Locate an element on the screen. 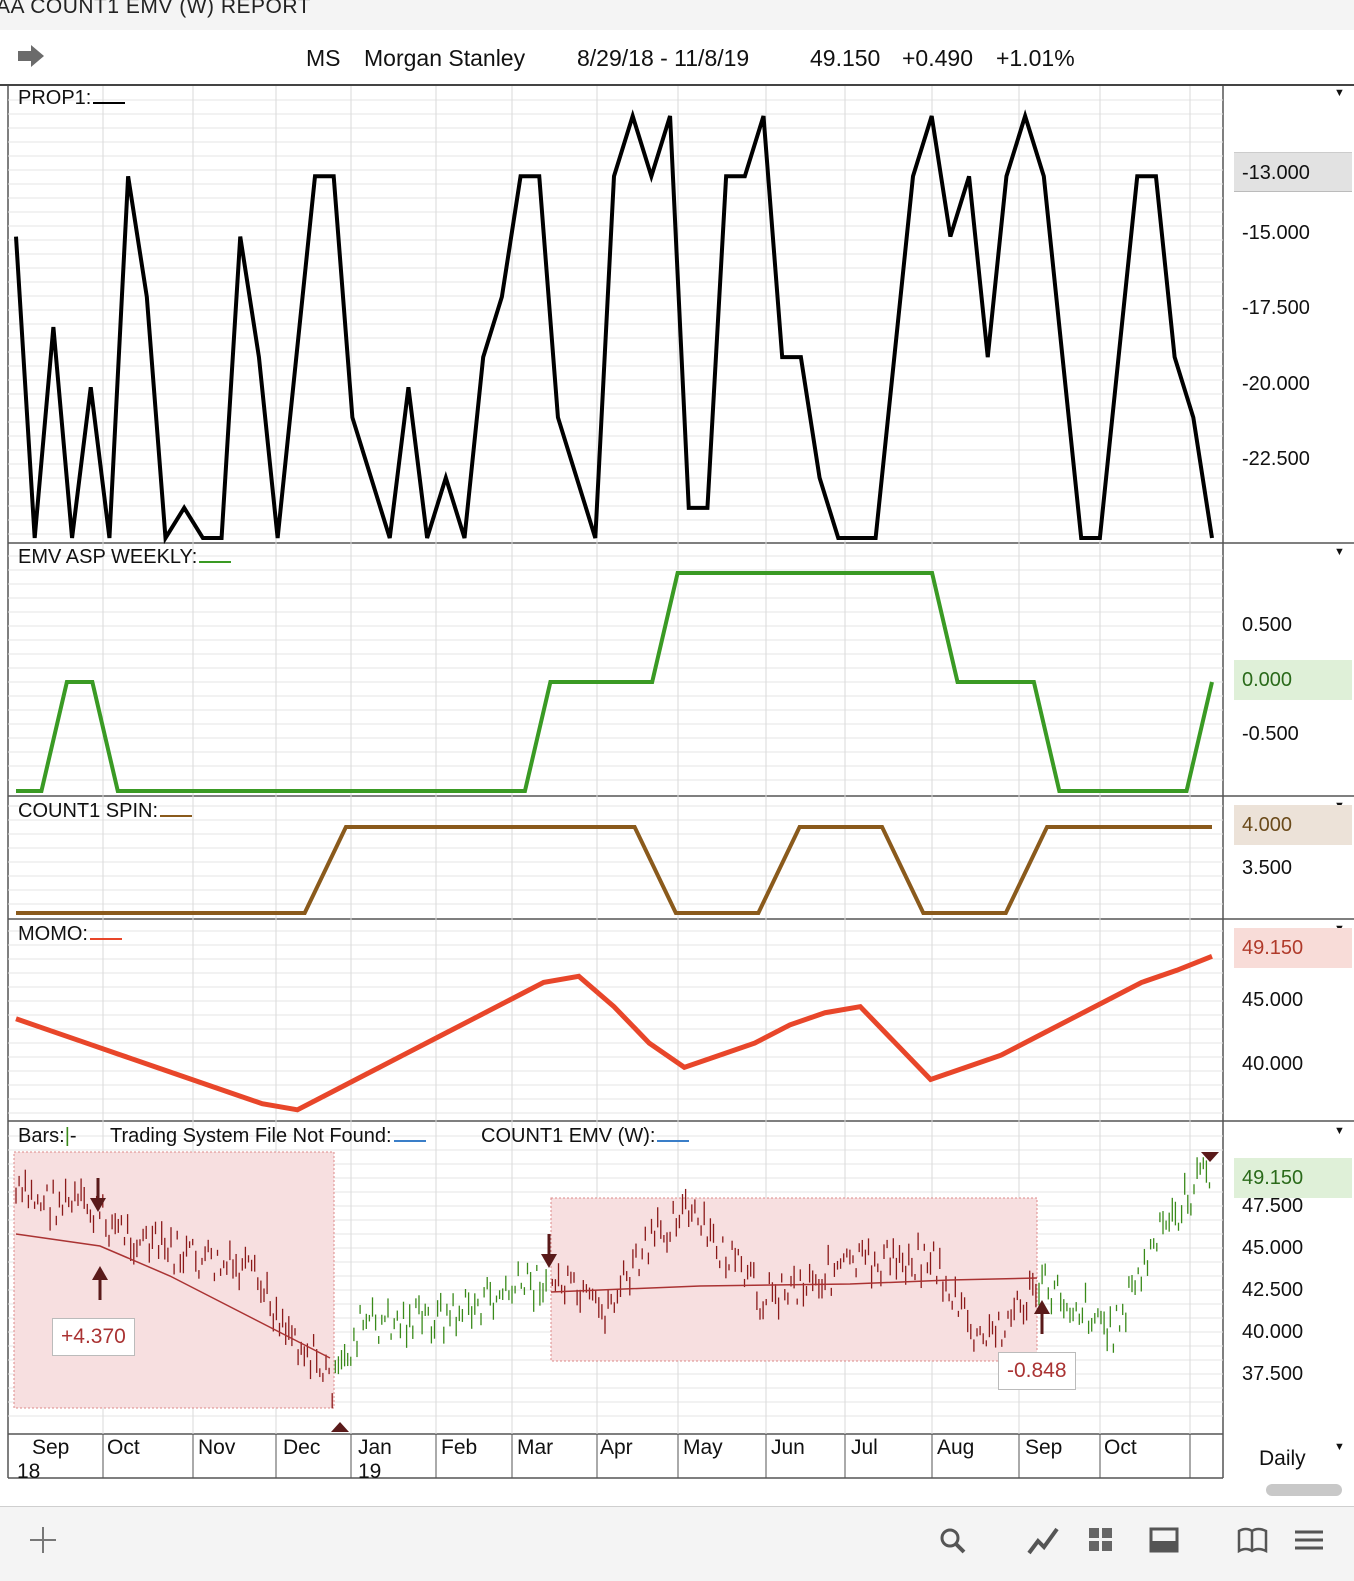 This screenshot has width=1354, height=1581. count1-axis-label: 3.500 is located at coordinates (1267, 868).